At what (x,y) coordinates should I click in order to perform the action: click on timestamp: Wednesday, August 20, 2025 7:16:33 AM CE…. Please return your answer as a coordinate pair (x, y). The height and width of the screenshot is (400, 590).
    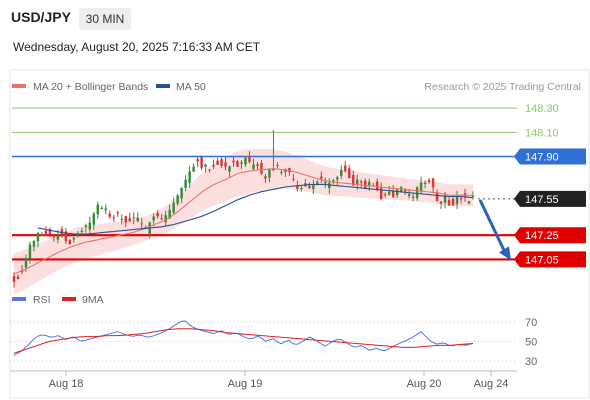
    Looking at the image, I should click on (137, 47).